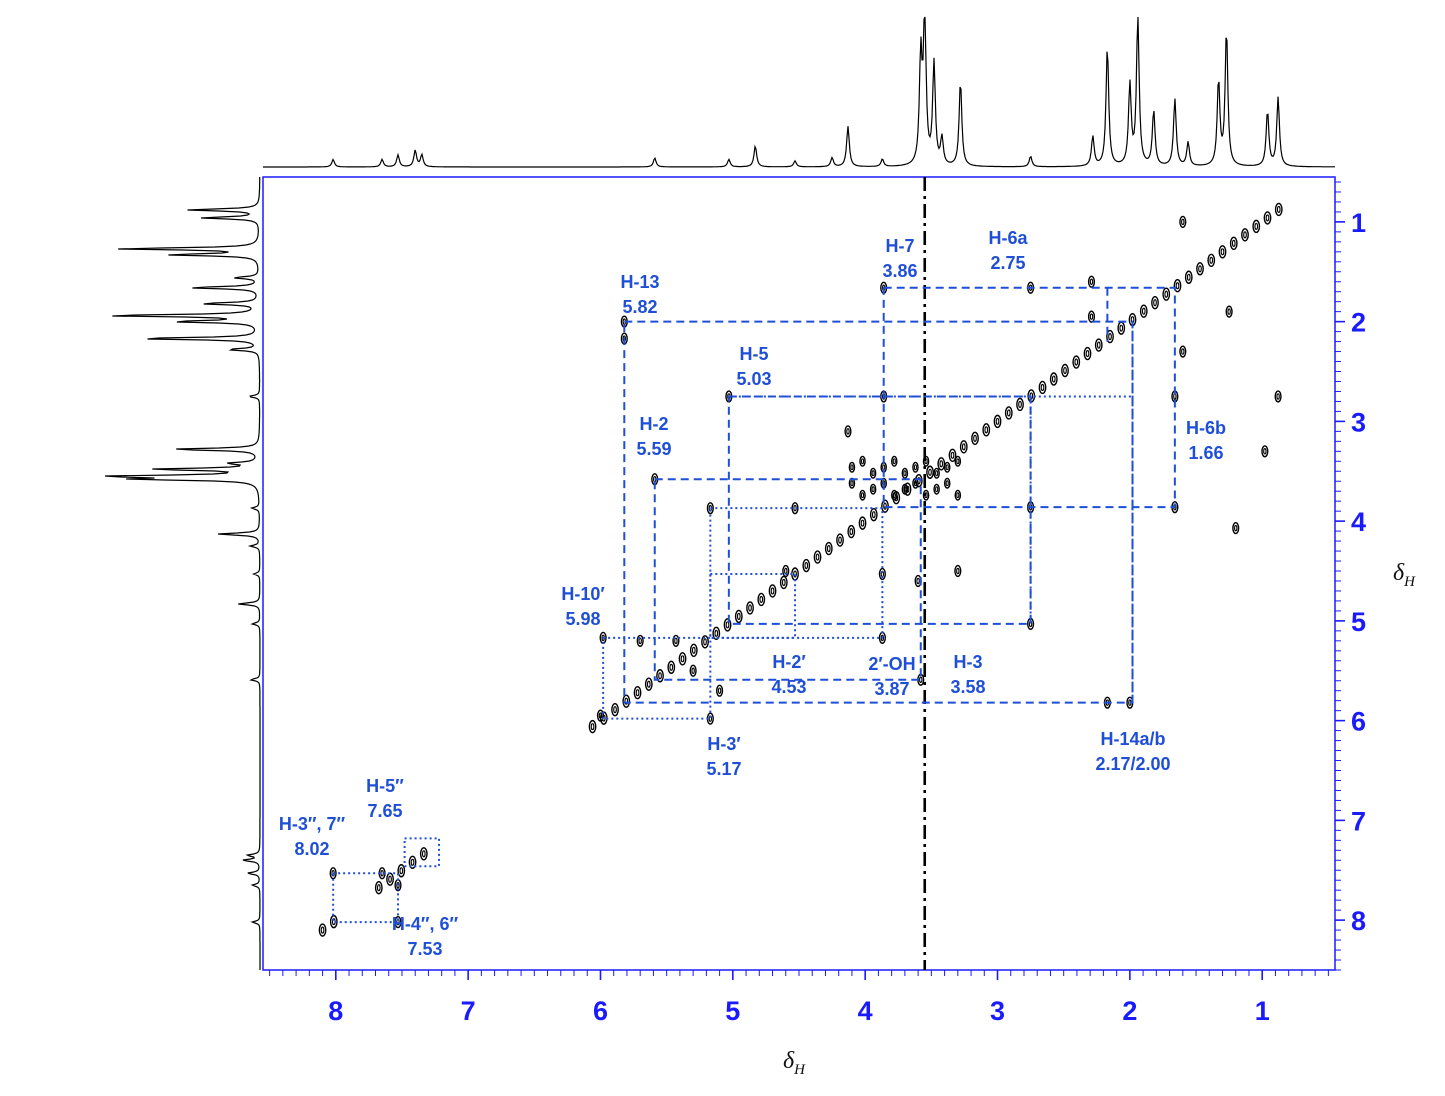 Image resolution: width=1445 pixels, height=1096 pixels. I want to click on annotation-h14-line1: 2.17/2.00, so click(1132, 764).